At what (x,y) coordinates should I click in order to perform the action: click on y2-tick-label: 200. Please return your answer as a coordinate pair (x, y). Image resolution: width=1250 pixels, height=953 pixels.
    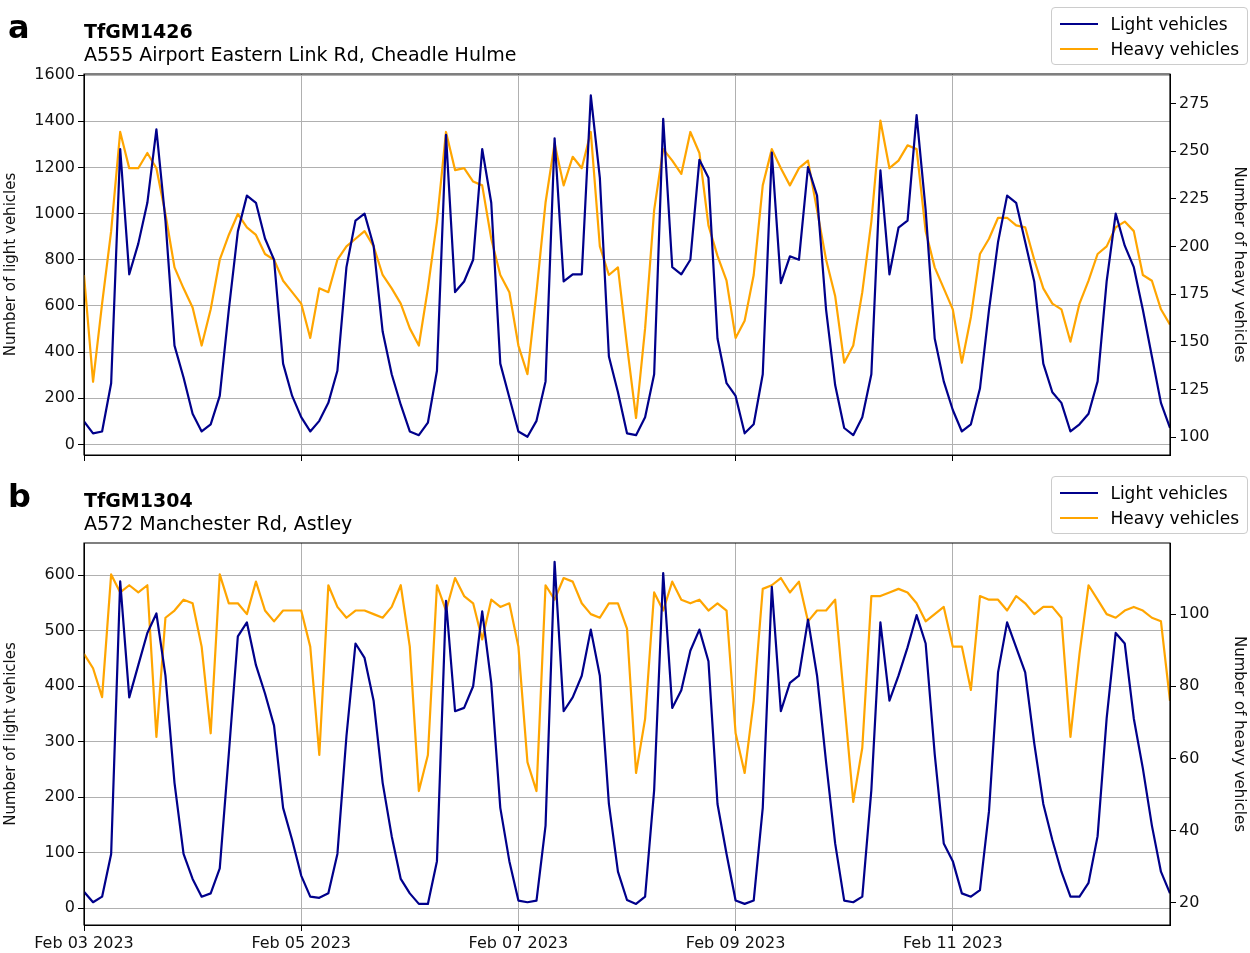
    Looking at the image, I should click on (1194, 245).